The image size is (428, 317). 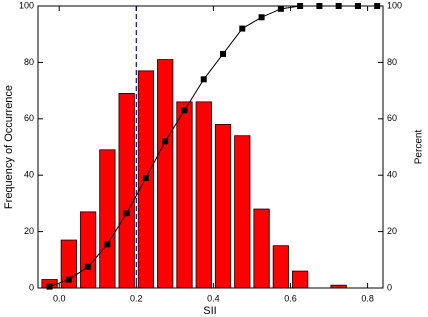 I want to click on x-tick-label: 0.8, so click(x=367, y=298).